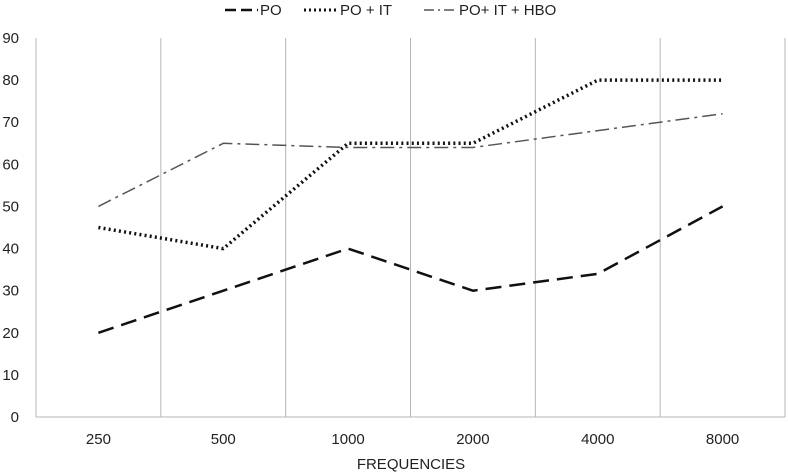  I want to click on y-tick-label: 50, so click(10, 206).